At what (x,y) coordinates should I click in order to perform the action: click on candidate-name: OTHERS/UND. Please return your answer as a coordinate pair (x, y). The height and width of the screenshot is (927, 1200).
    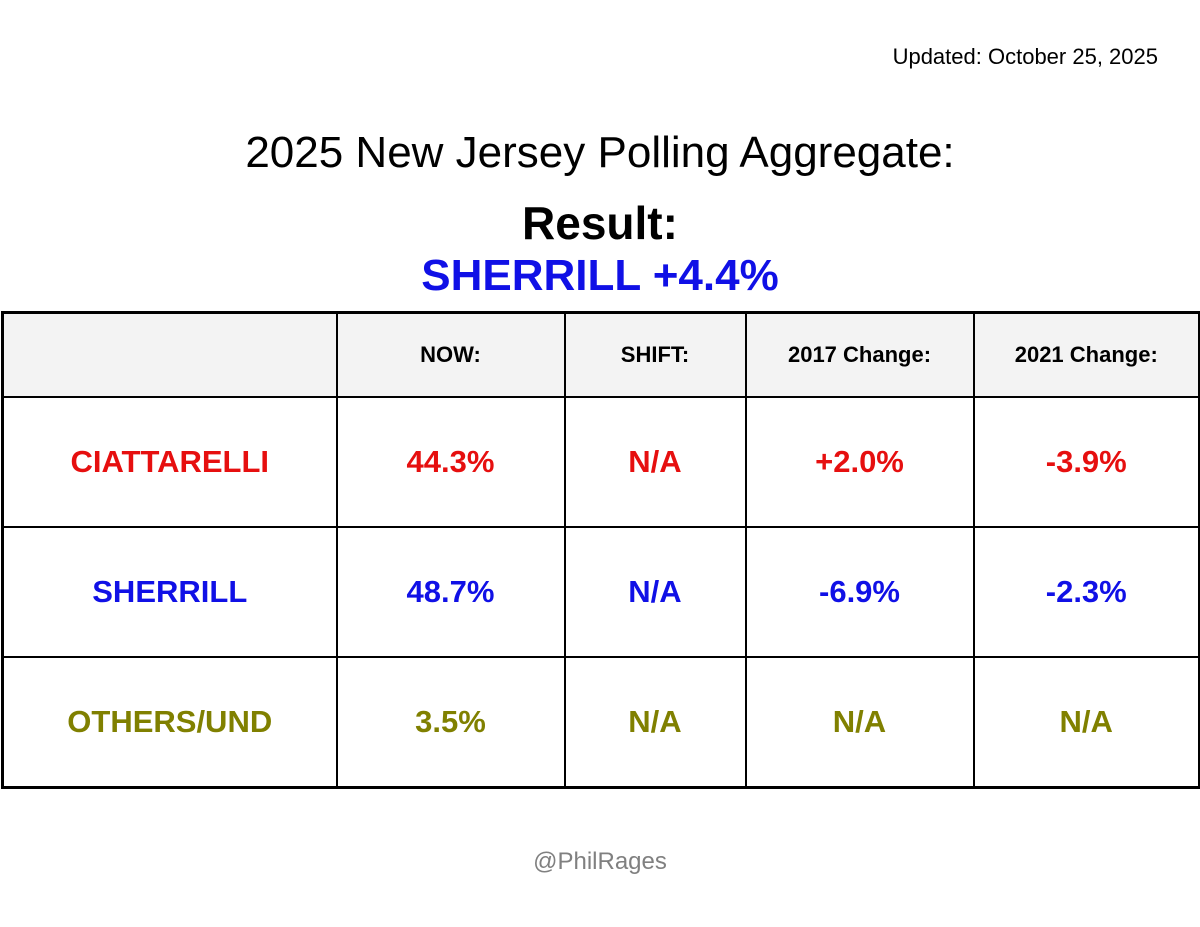
    Looking at the image, I should click on (169, 722).